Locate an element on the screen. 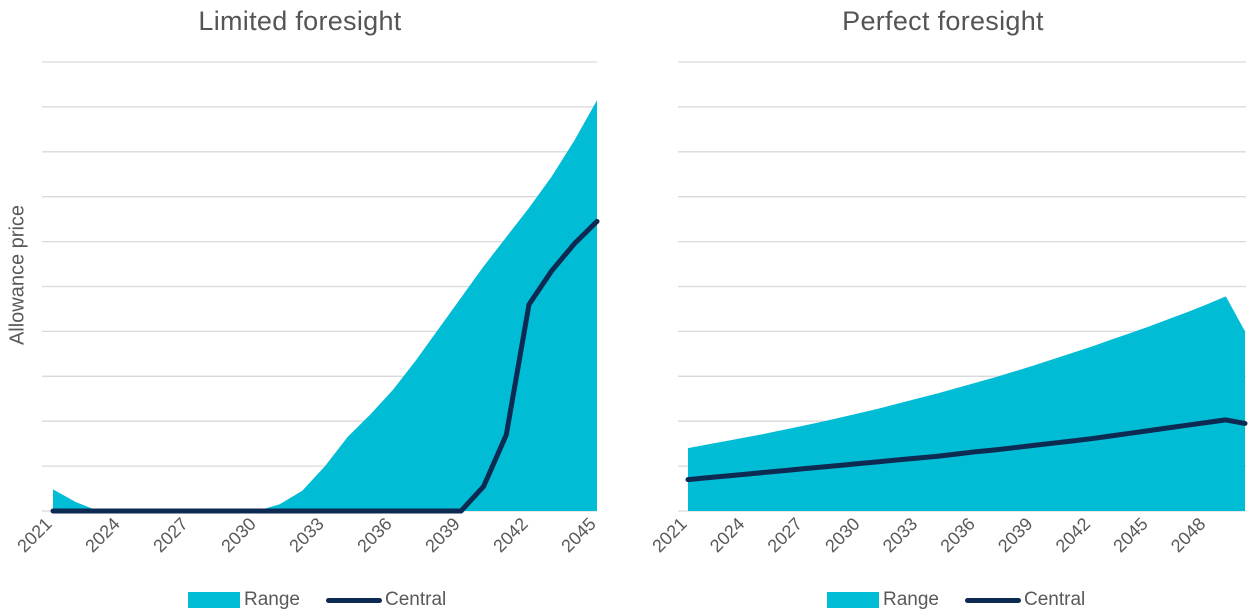 This screenshot has width=1256, height=614. chart-title: Limited foresight is located at coordinates (300, 21).